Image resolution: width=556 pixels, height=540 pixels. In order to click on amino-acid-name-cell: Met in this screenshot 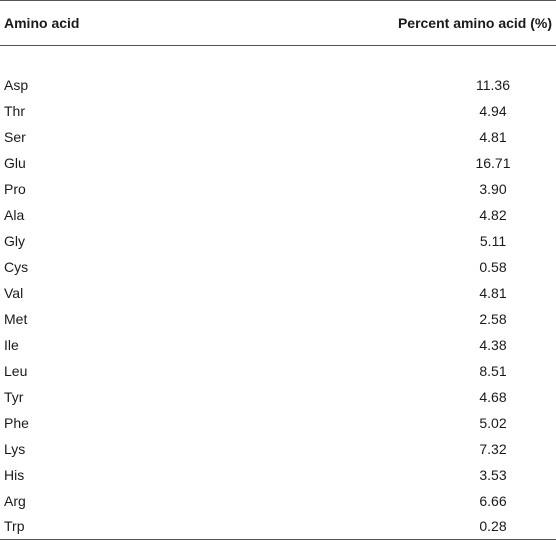, I will do `click(16, 318)`.